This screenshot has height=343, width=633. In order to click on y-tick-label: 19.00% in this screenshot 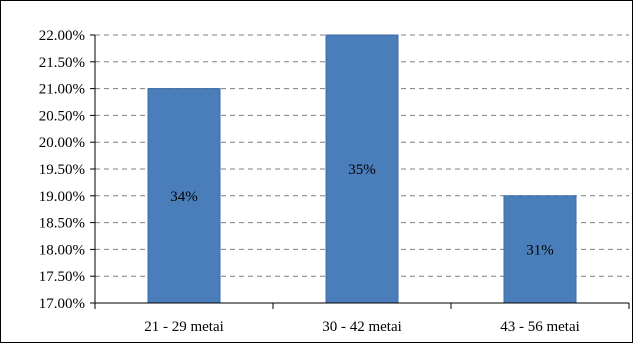, I will do `click(62, 197)`.